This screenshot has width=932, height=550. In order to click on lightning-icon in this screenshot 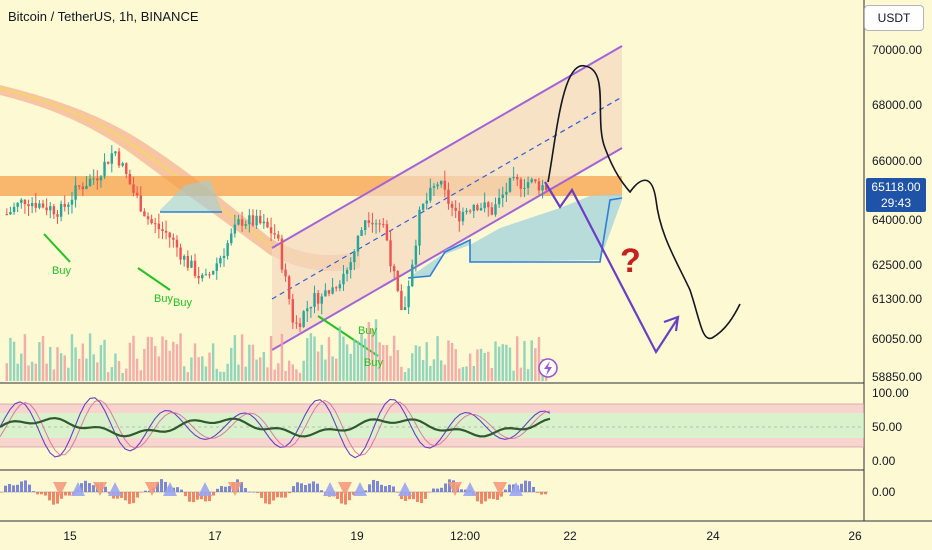, I will do `click(548, 368)`.